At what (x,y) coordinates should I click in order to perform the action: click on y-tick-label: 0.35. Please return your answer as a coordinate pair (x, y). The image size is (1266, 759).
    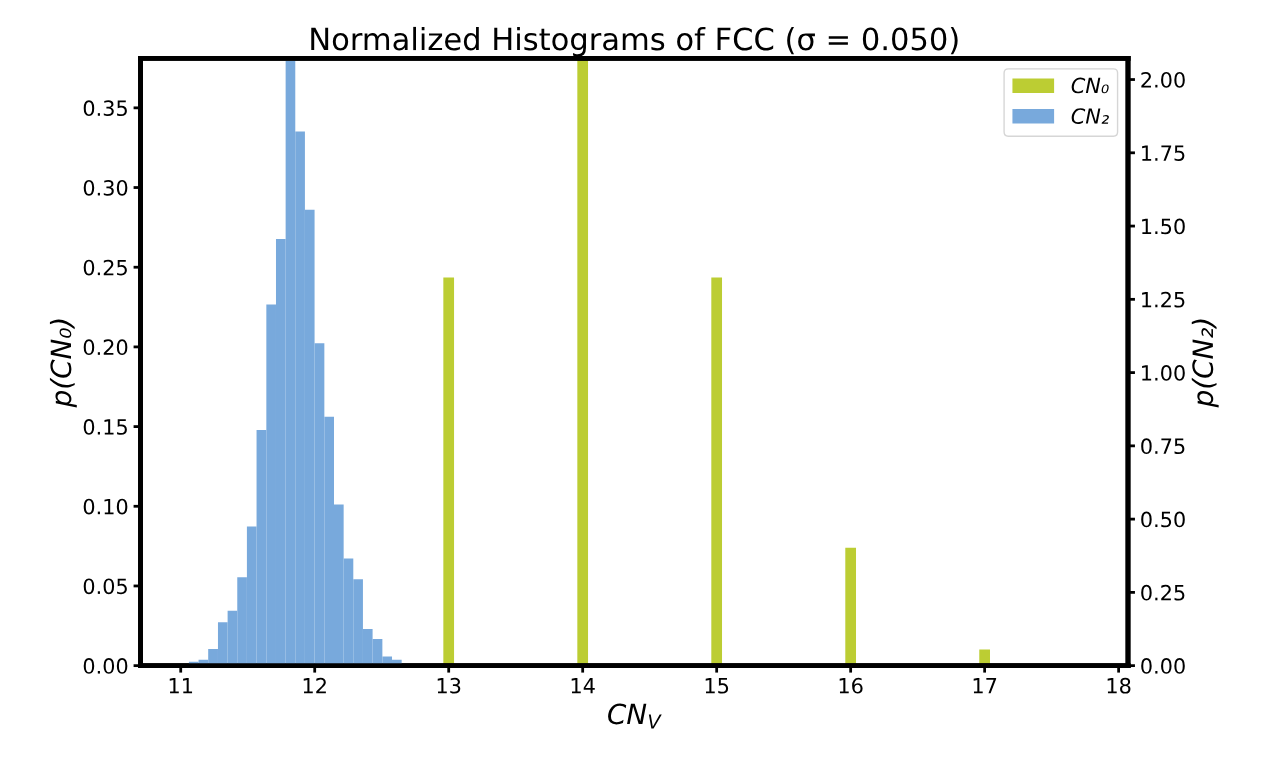
    Looking at the image, I should click on (105, 108).